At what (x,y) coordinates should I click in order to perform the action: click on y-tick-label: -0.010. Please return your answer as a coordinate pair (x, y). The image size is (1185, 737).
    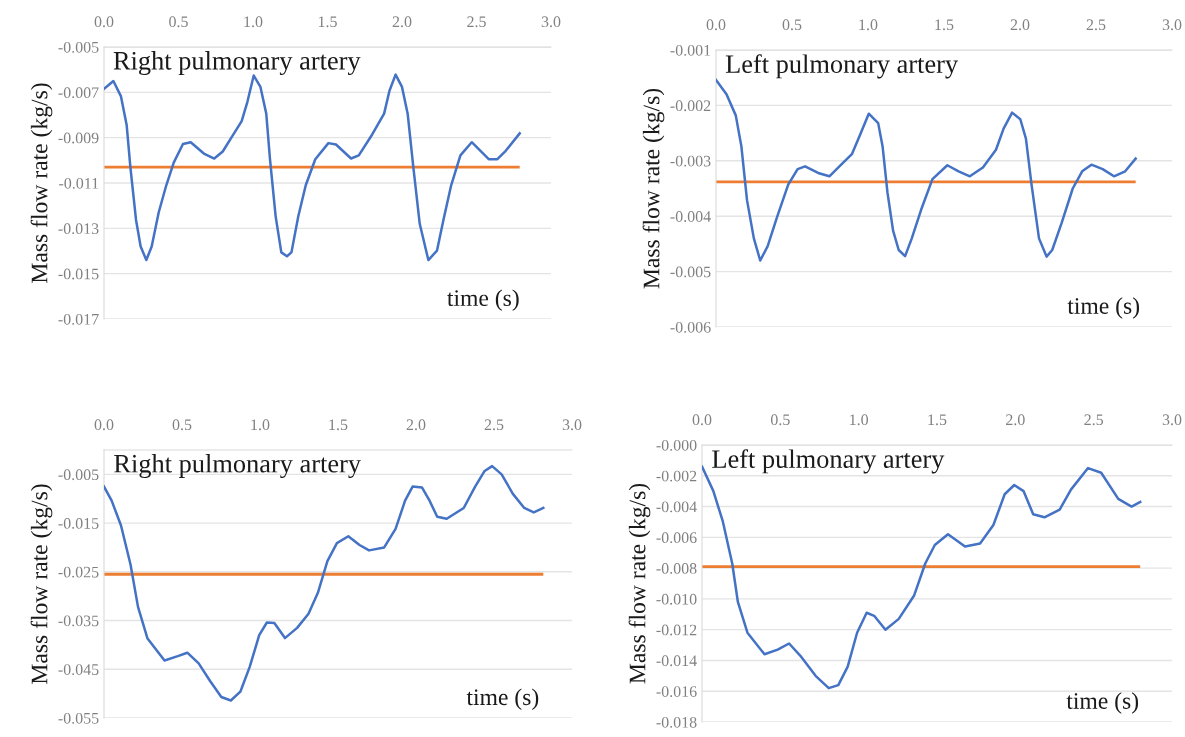
    Looking at the image, I should click on (676, 599).